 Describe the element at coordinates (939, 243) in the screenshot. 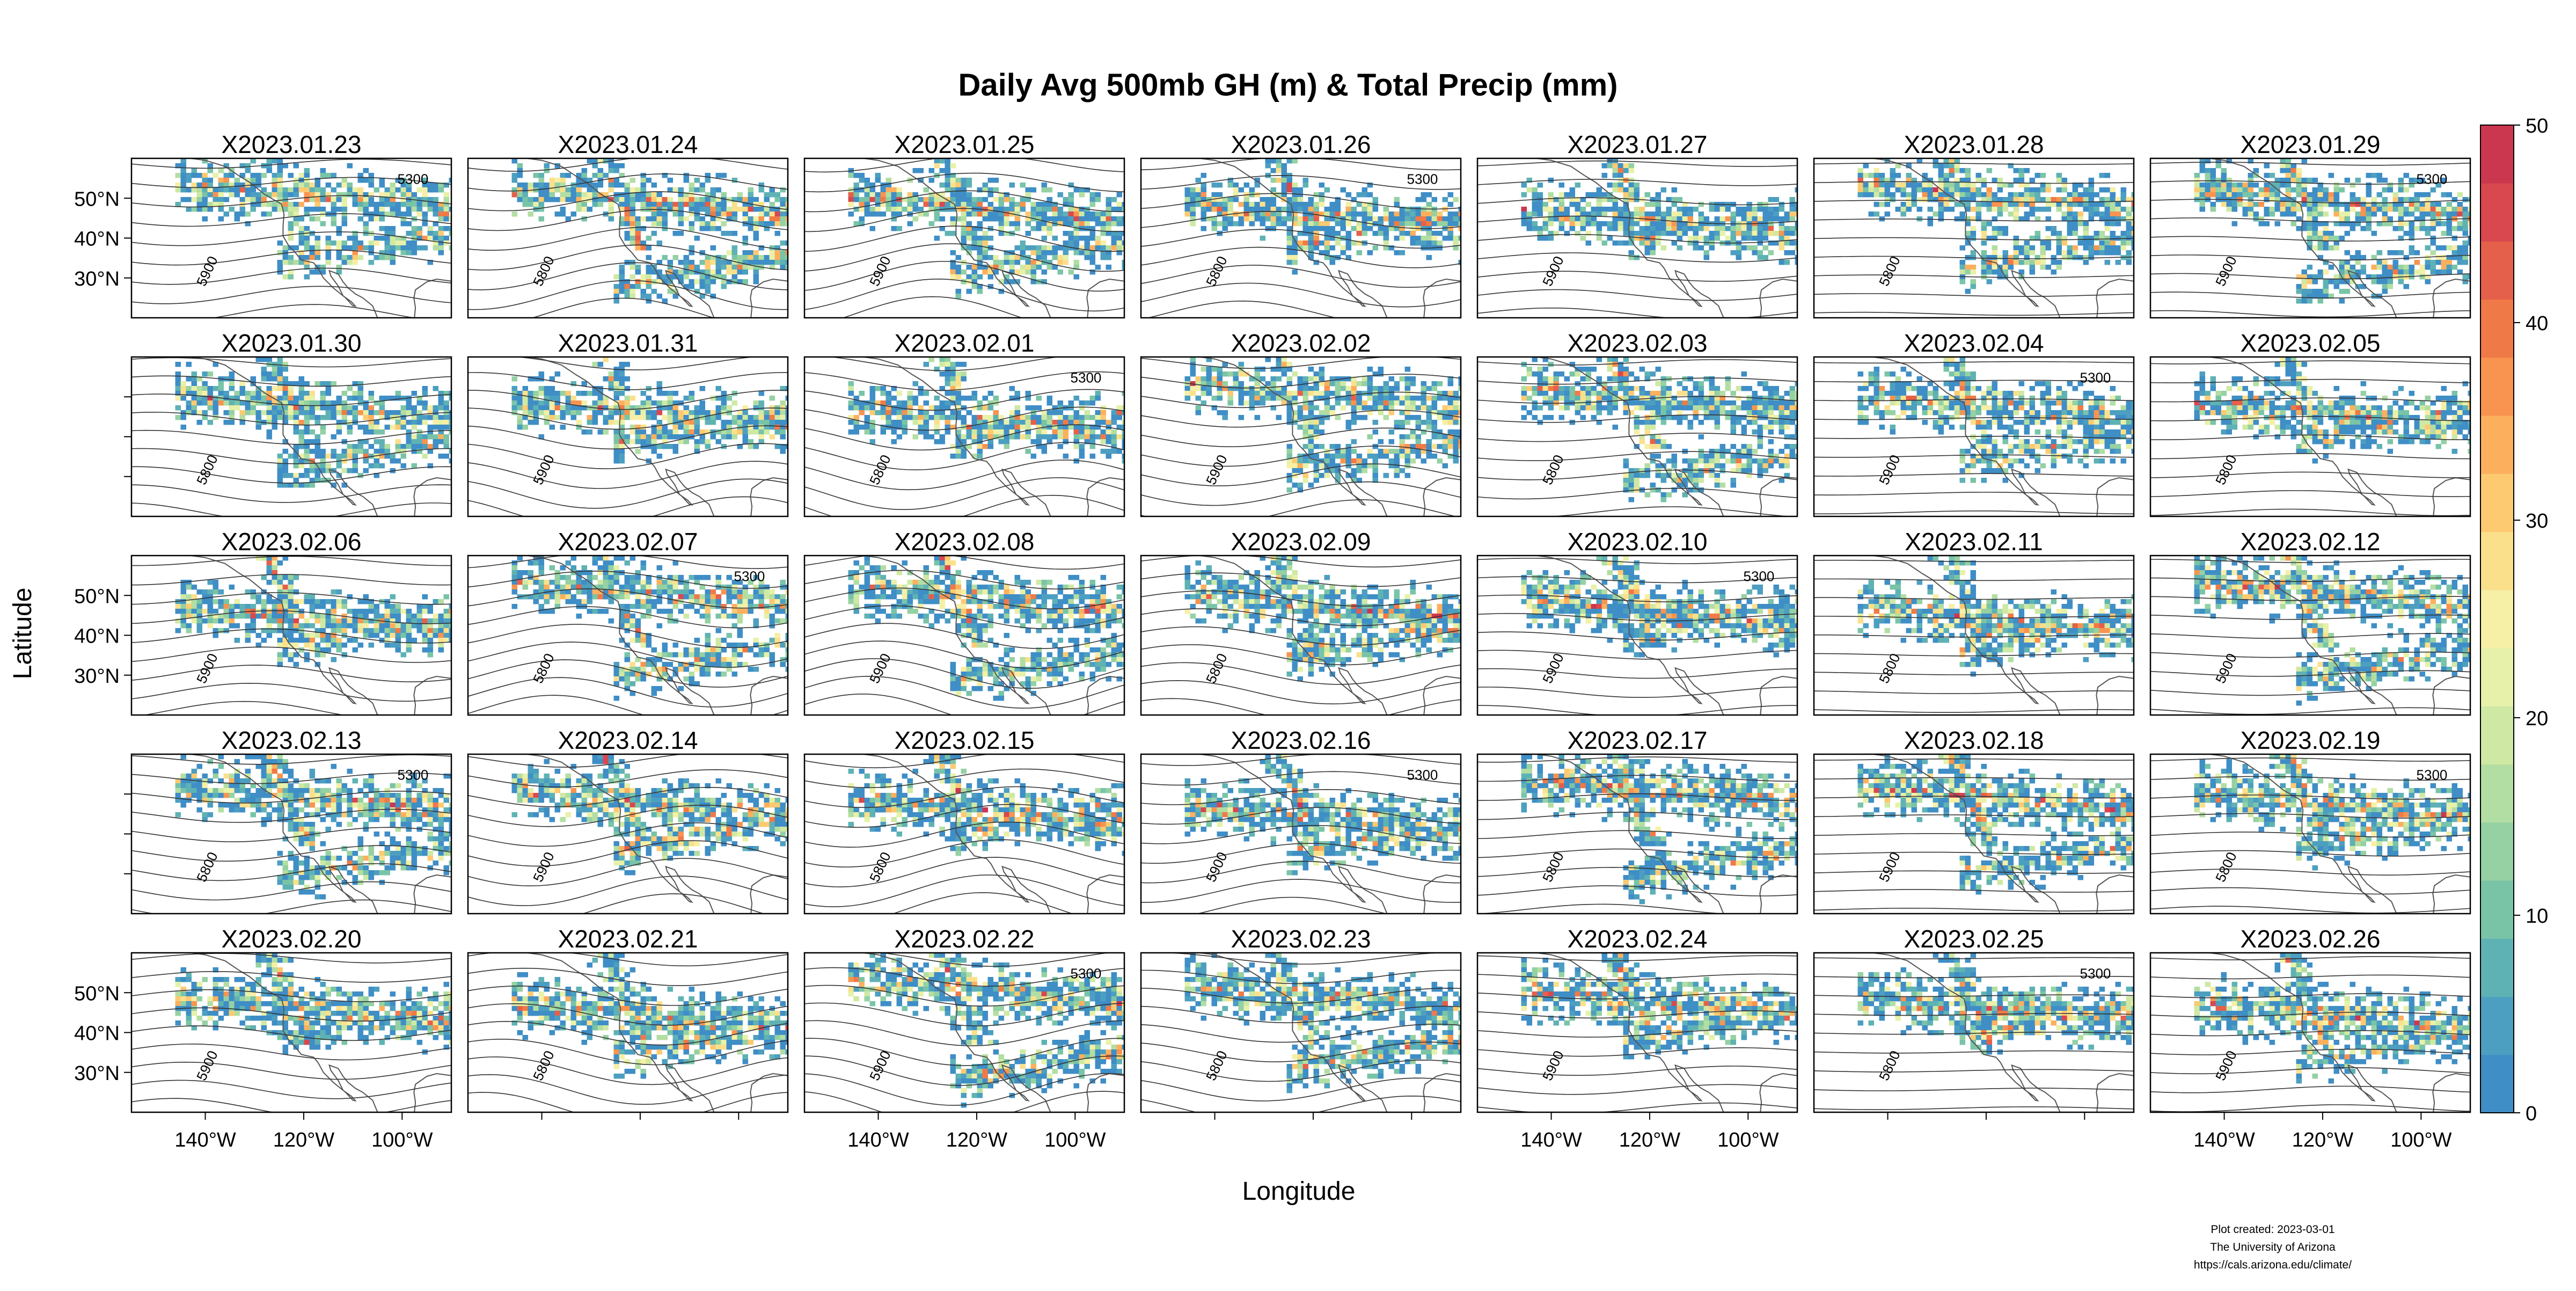

I see `panel-plot-area: 5900` at that location.